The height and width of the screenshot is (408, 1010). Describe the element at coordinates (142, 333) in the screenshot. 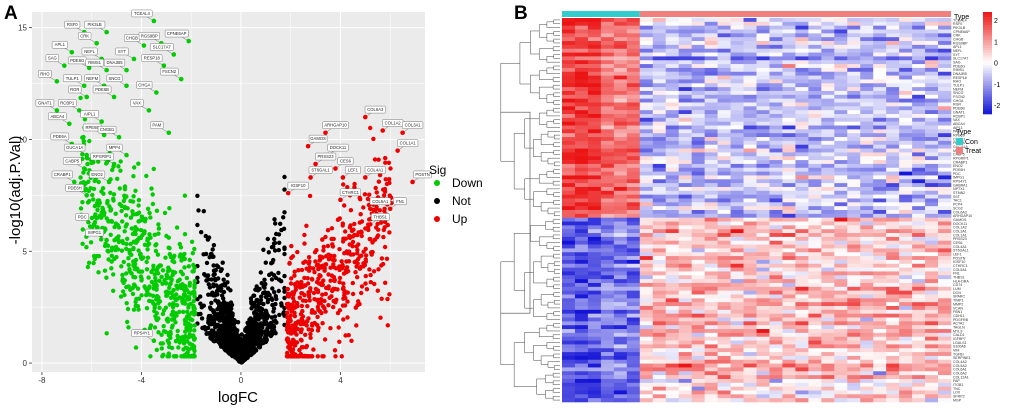

I see `gene-label: RPS4Y1` at that location.